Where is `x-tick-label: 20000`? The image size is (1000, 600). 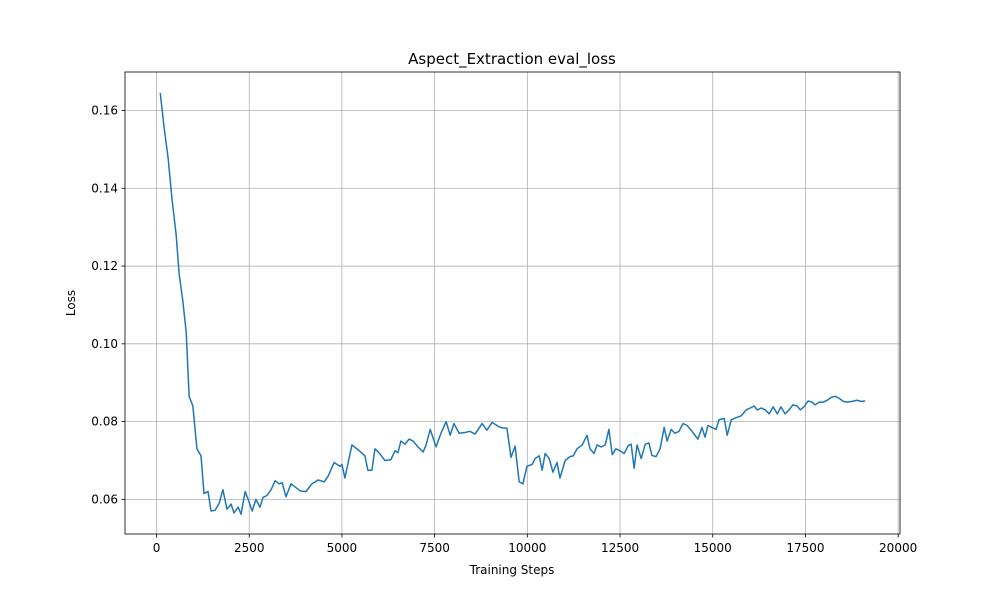 x-tick-label: 20000 is located at coordinates (898, 548).